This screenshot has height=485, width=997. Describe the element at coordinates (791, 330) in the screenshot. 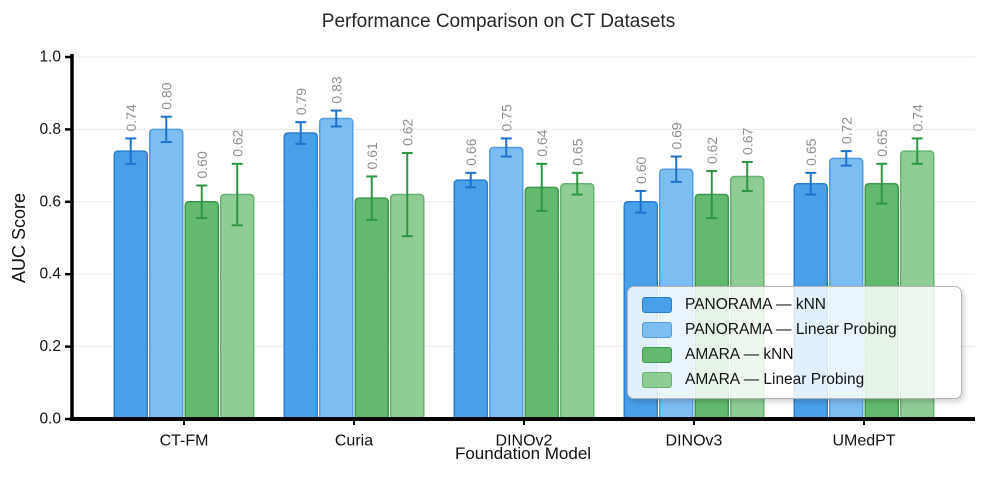

I see `legend-label: PANORAMA — Linear Probing` at that location.